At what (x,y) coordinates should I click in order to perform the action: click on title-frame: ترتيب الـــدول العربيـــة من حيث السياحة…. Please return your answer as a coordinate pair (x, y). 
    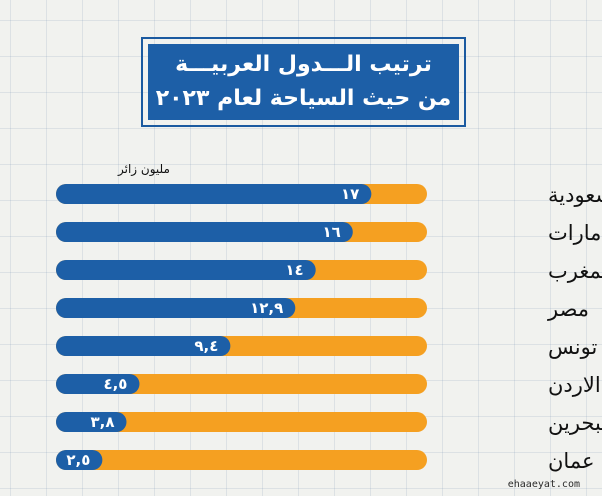
    Looking at the image, I should click on (303, 82).